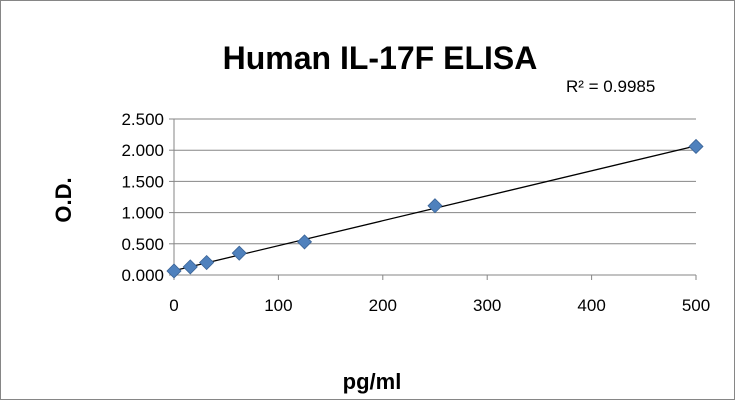 The image size is (735, 404). Describe the element at coordinates (696, 305) in the screenshot. I see `x-tick-label: 500` at that location.